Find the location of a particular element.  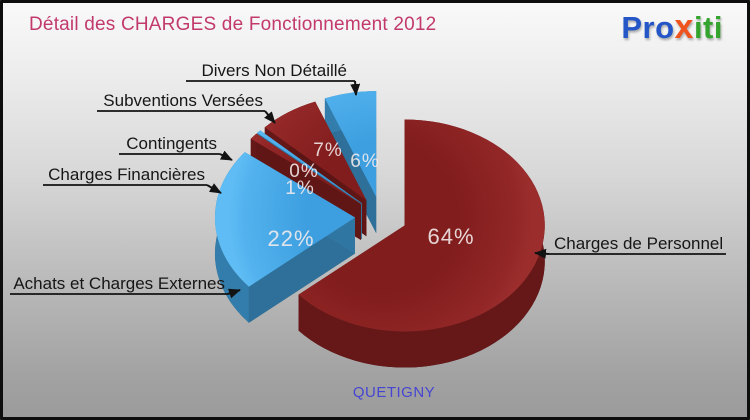

callout-financieres: Charges Financières is located at coordinates (126, 174).